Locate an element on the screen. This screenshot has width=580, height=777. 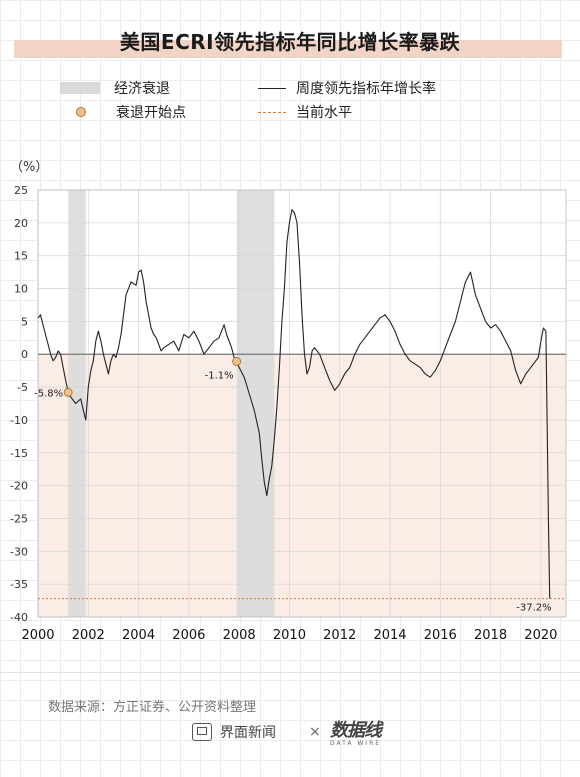
legend-recession: 经济衰退 is located at coordinates (115, 88).